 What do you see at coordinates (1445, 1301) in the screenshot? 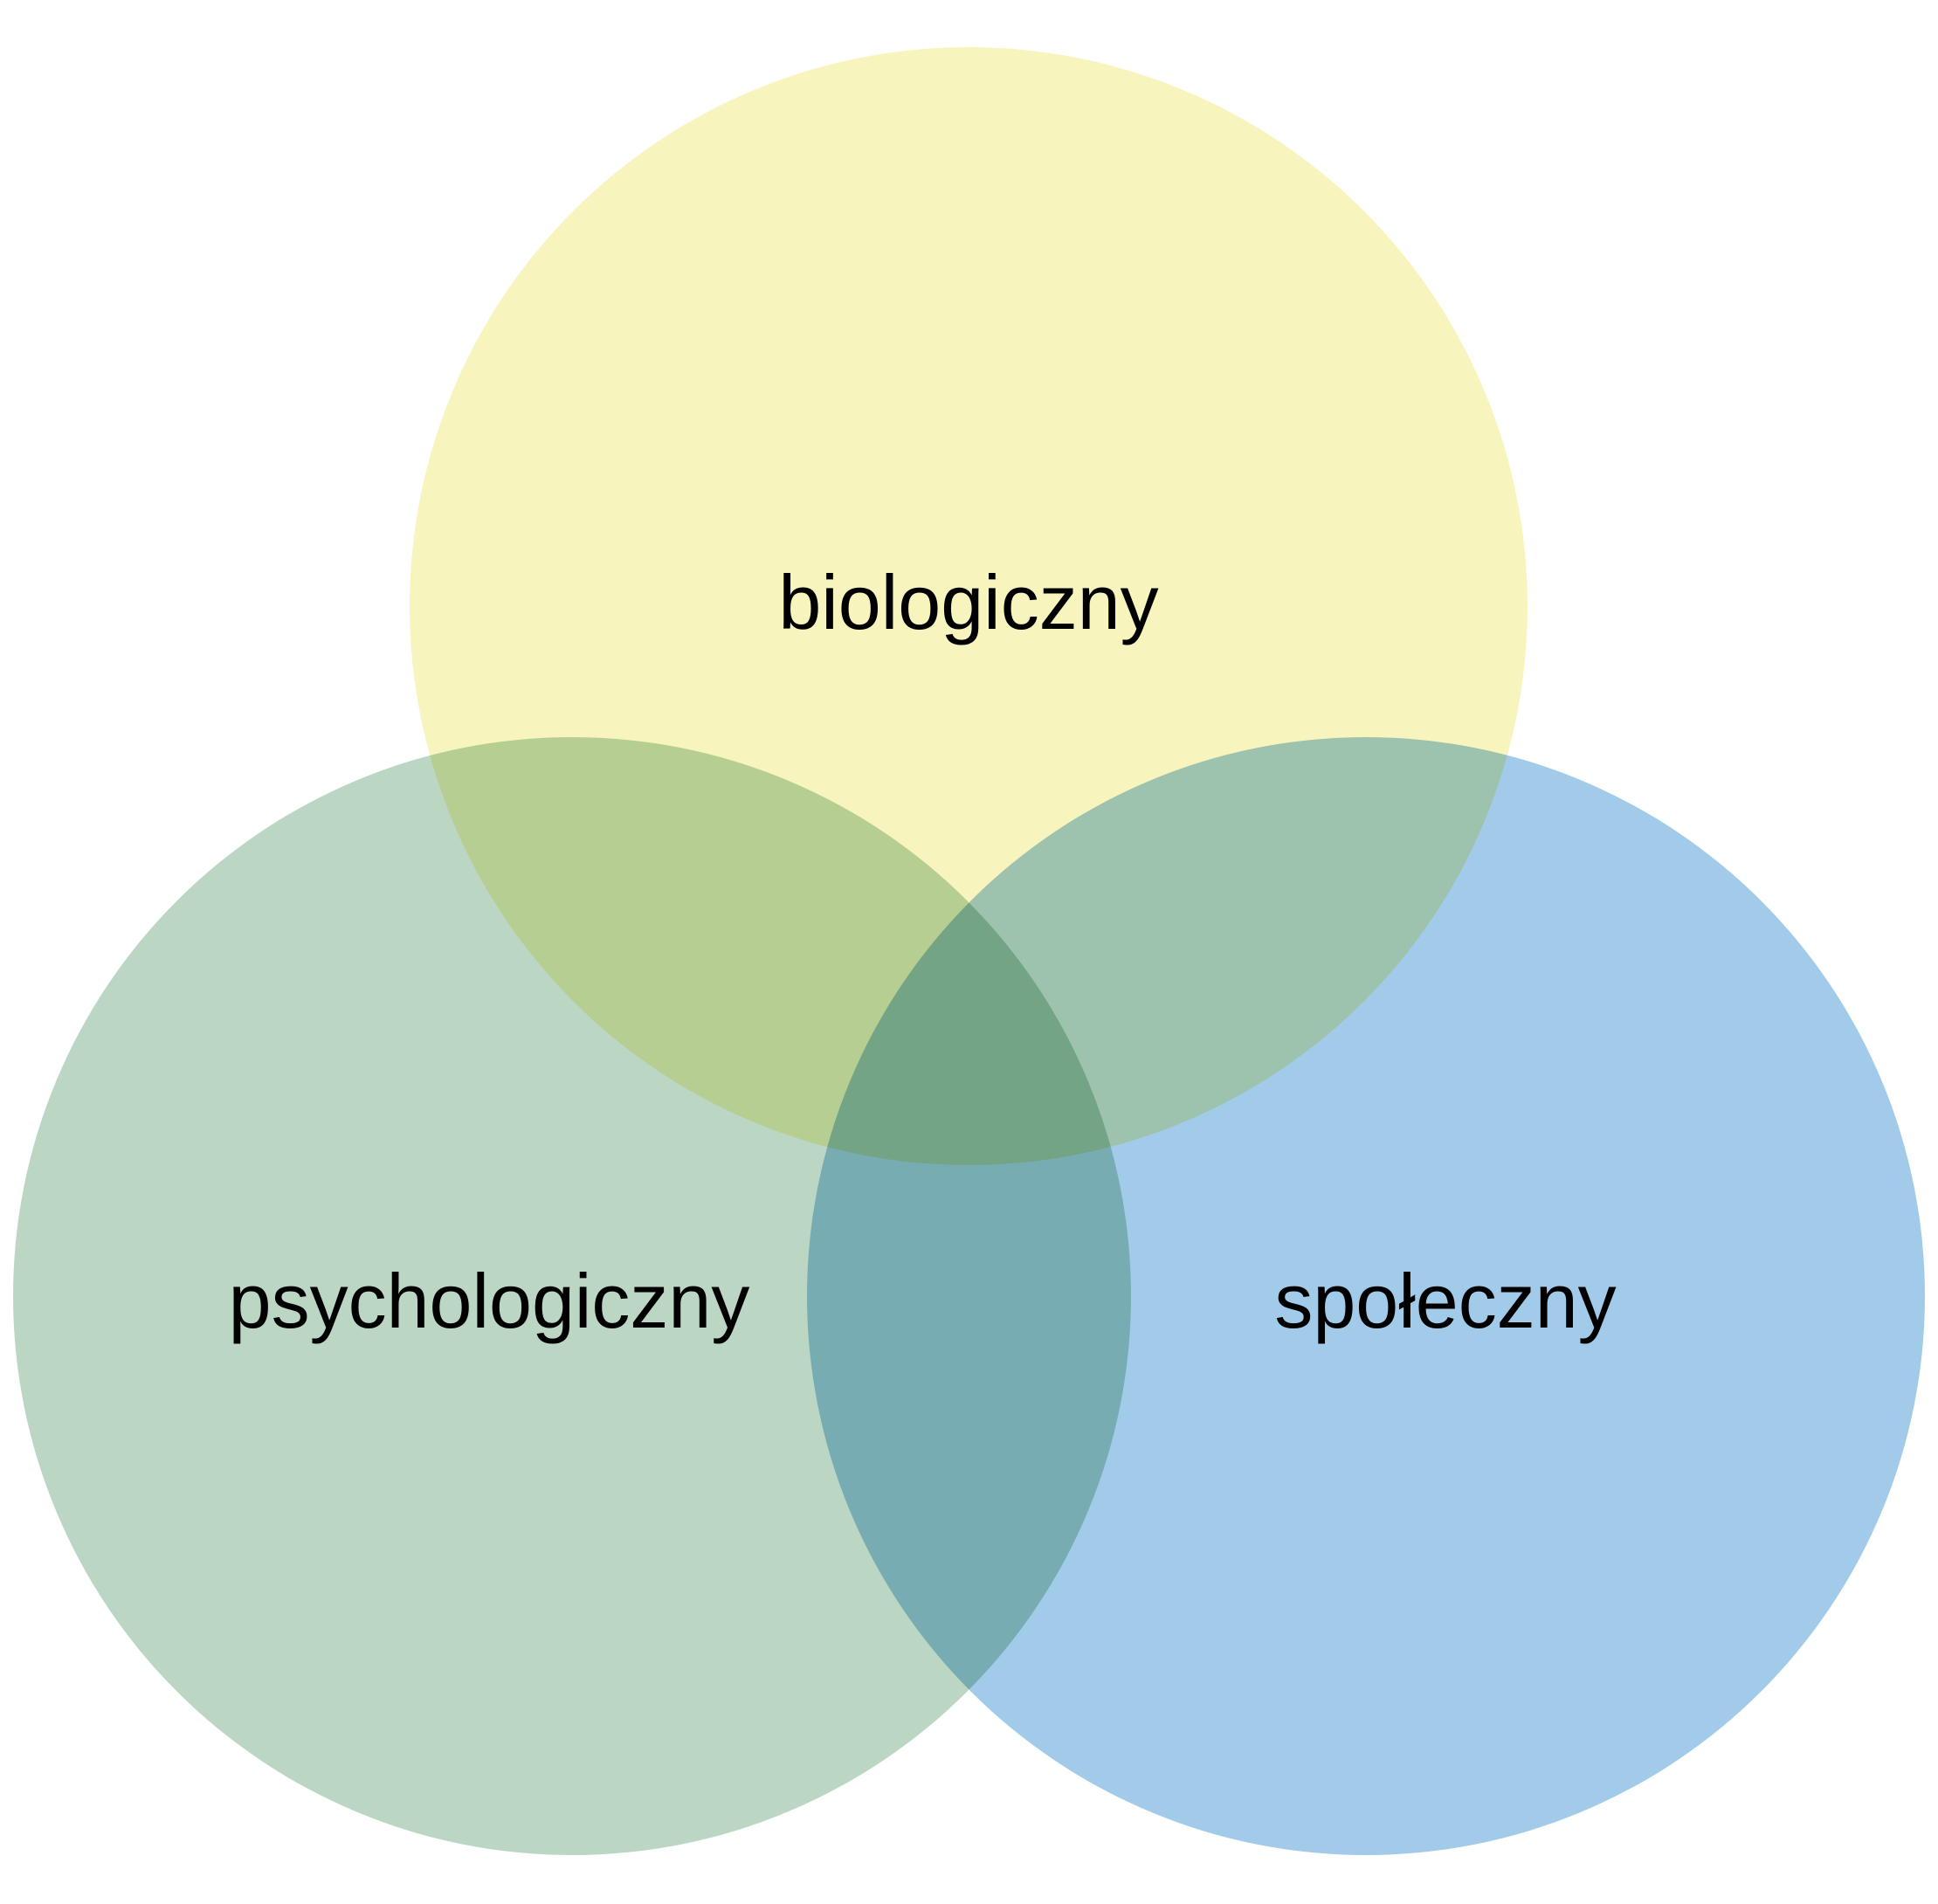
I see `label-spoleczny: społeczny` at bounding box center [1445, 1301].